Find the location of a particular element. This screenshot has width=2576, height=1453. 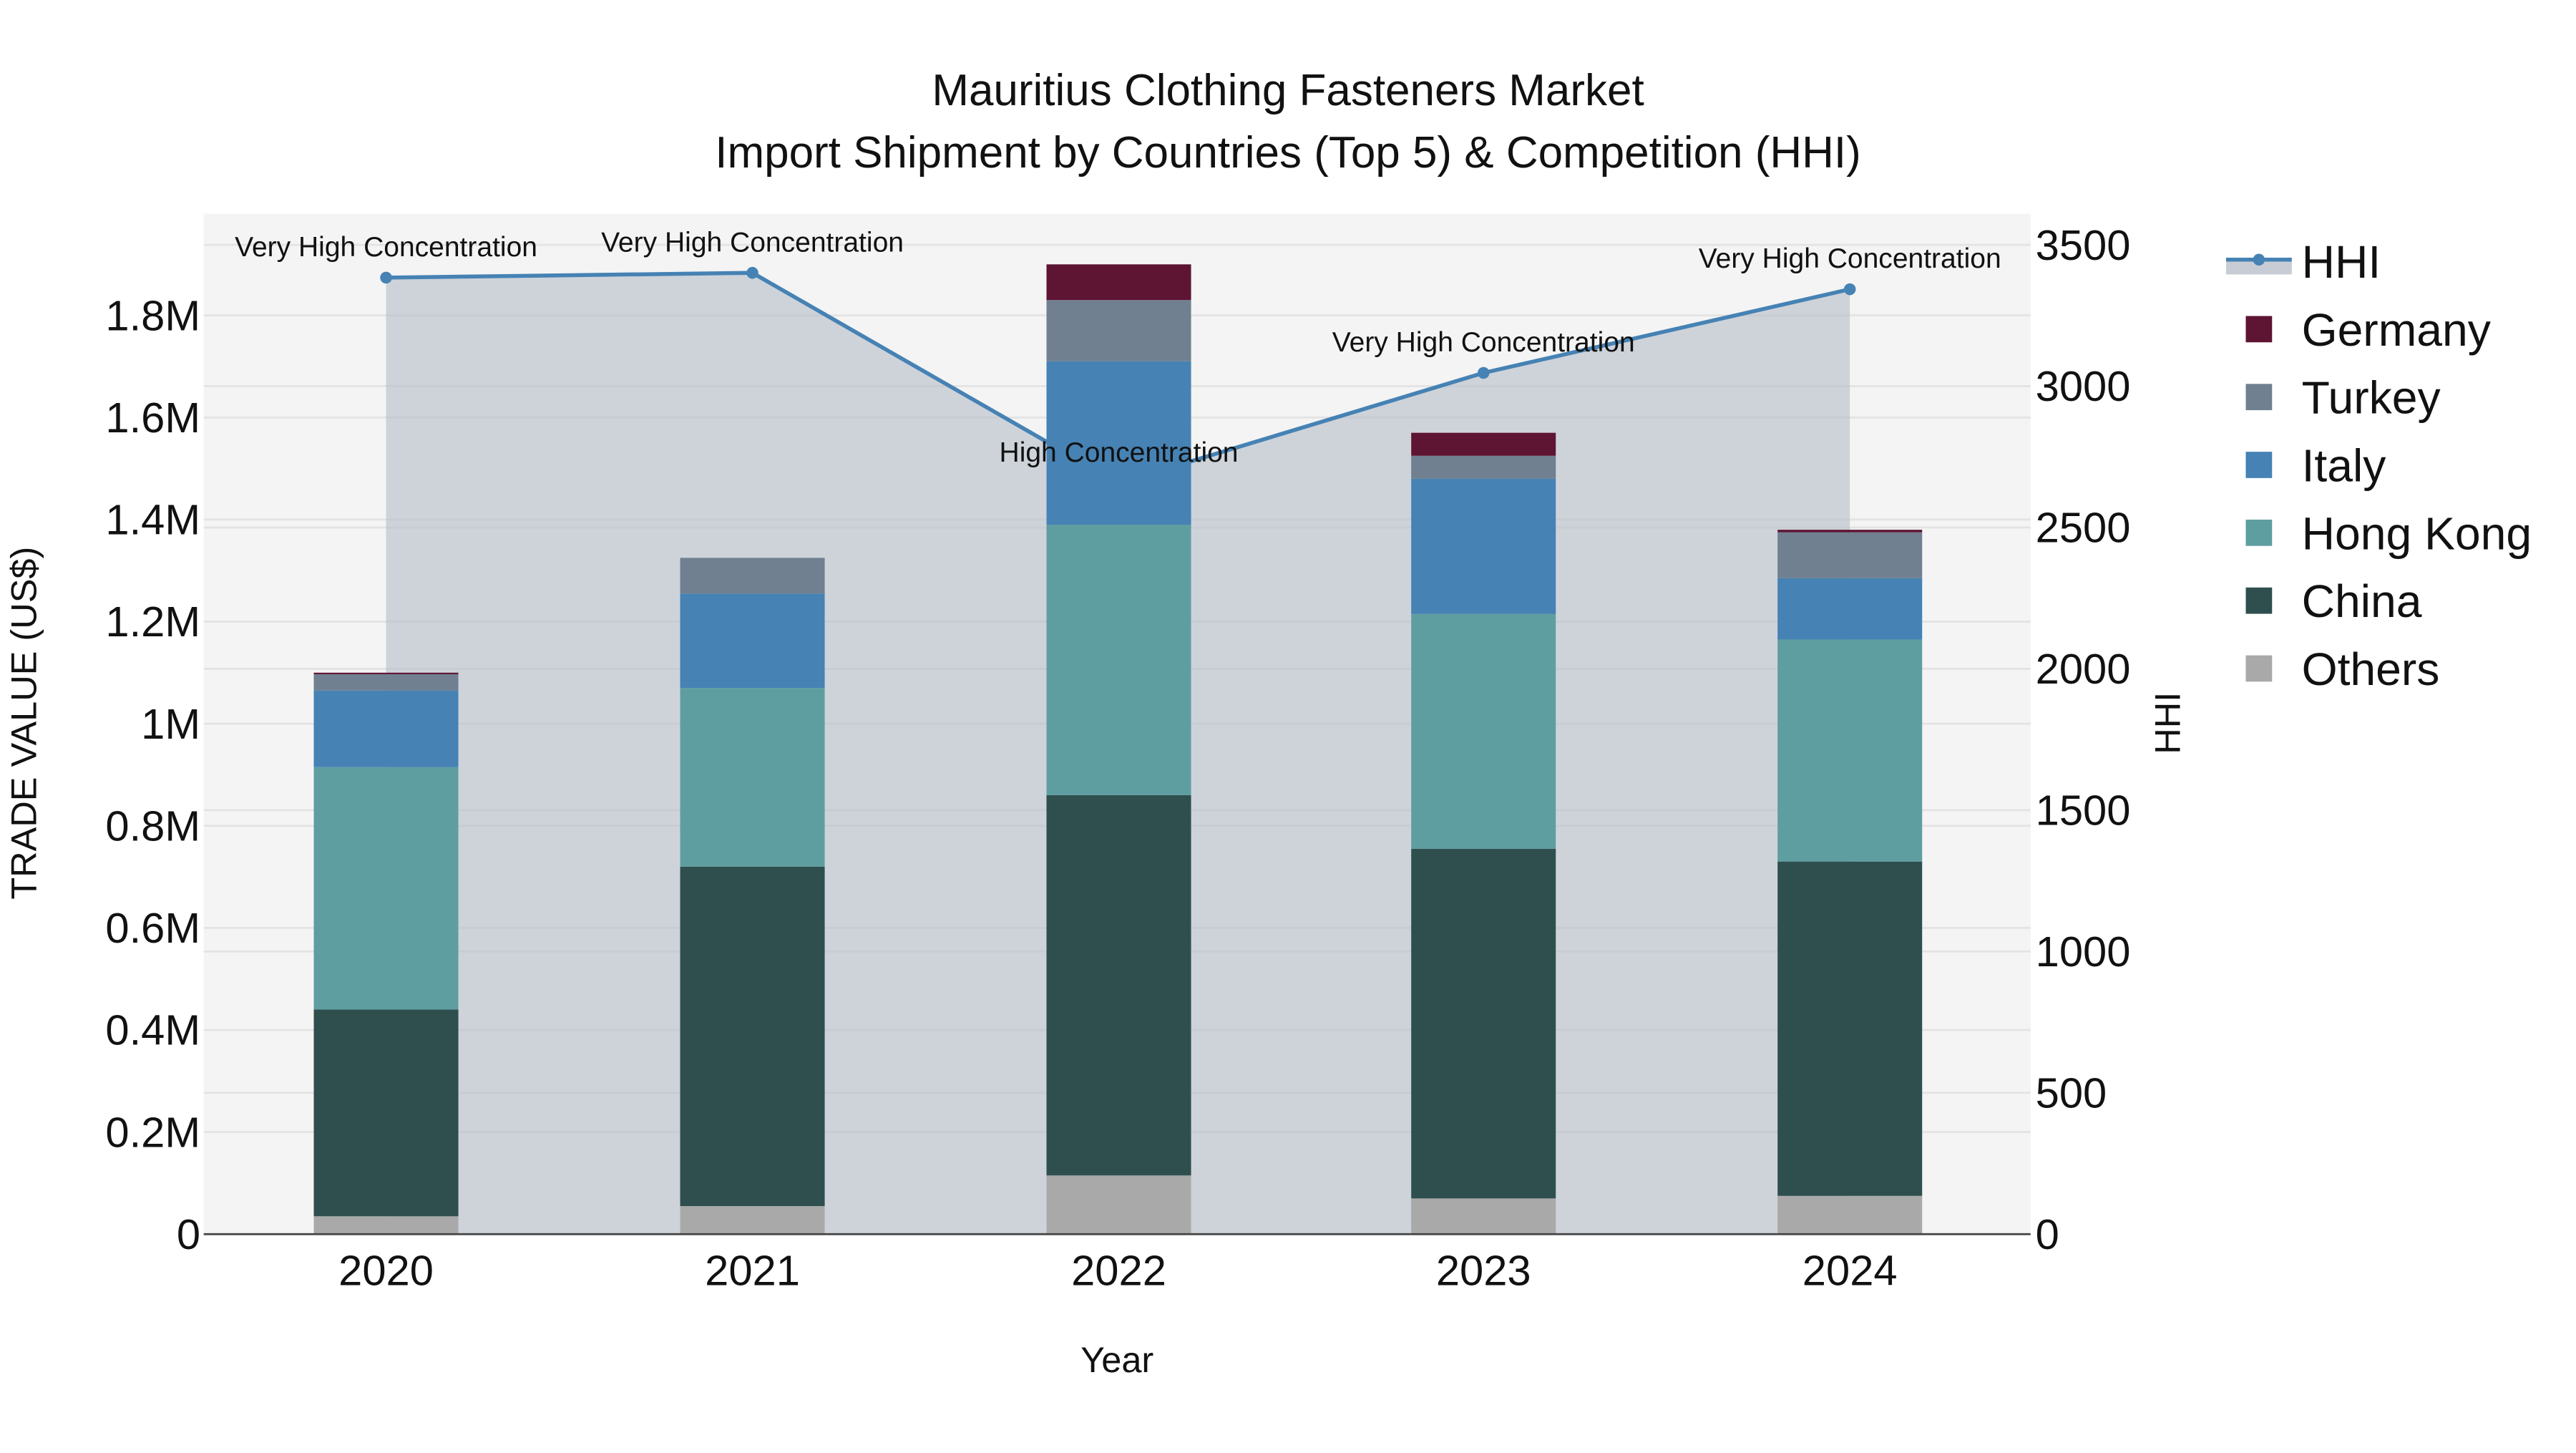

left-tick-label: 1.2M is located at coordinates (152, 622).